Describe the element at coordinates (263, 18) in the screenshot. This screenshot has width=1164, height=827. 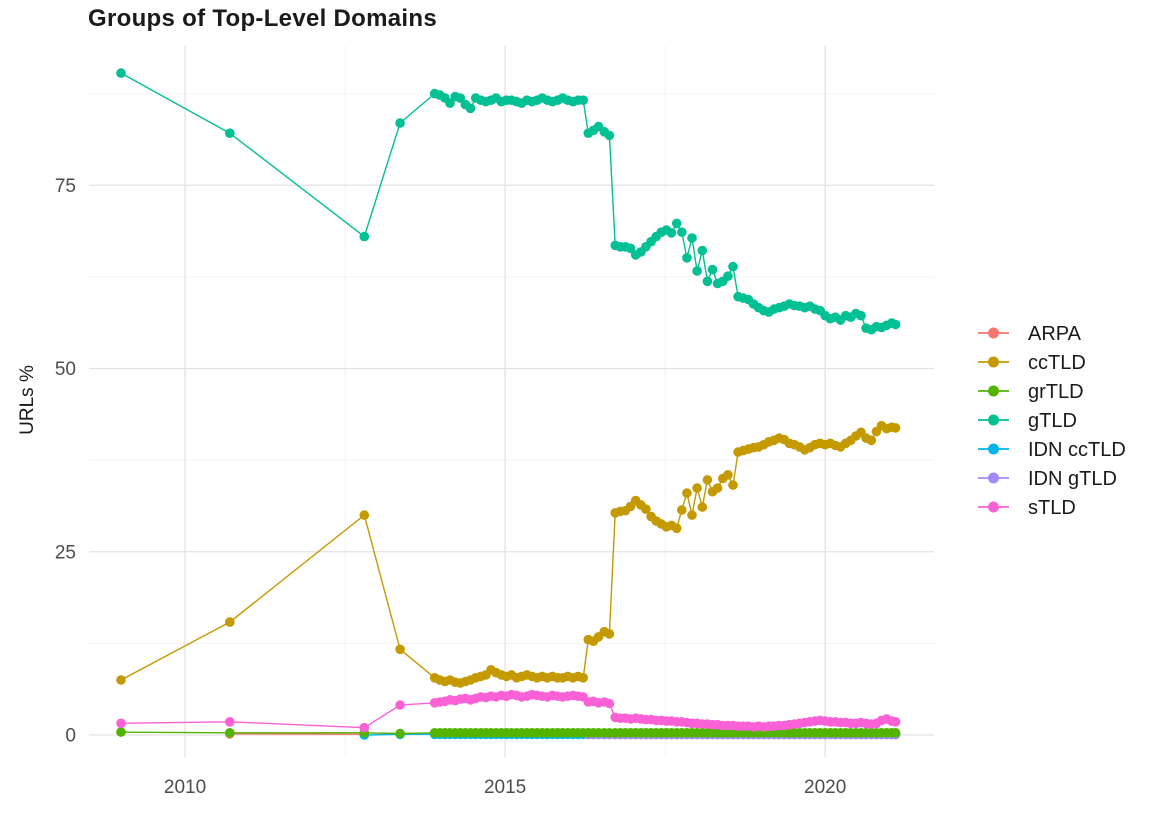
I see `chart-title: Groups of Top-Level Domains` at that location.